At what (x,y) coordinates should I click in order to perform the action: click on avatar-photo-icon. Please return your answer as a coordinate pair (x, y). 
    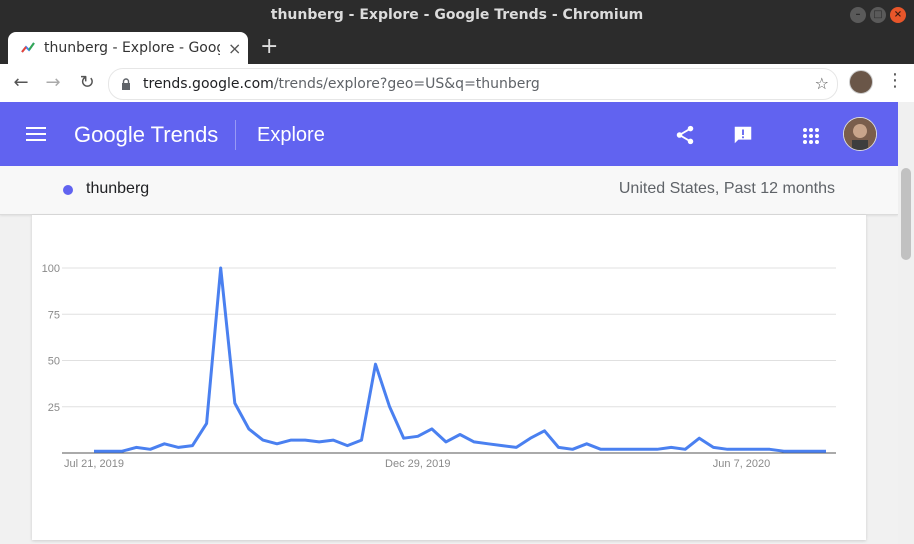
    Looking at the image, I should click on (860, 134).